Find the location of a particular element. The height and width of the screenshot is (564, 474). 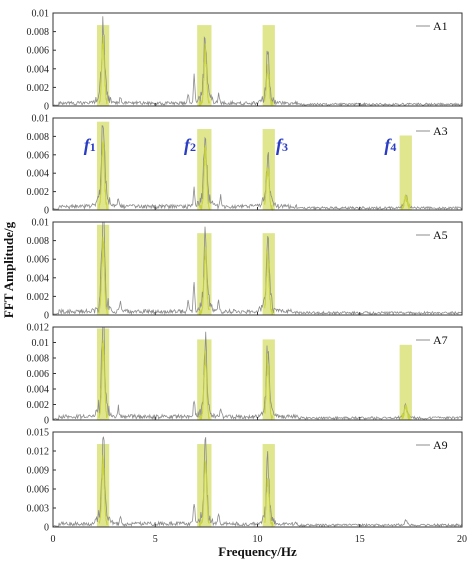

frequency-label: f1 is located at coordinates (90, 145).